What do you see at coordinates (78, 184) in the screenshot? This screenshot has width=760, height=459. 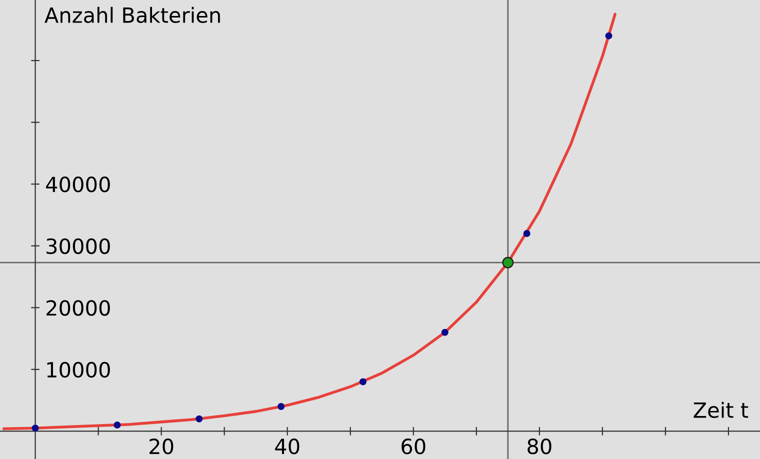 I see `y-tick-label: 40000` at bounding box center [78, 184].